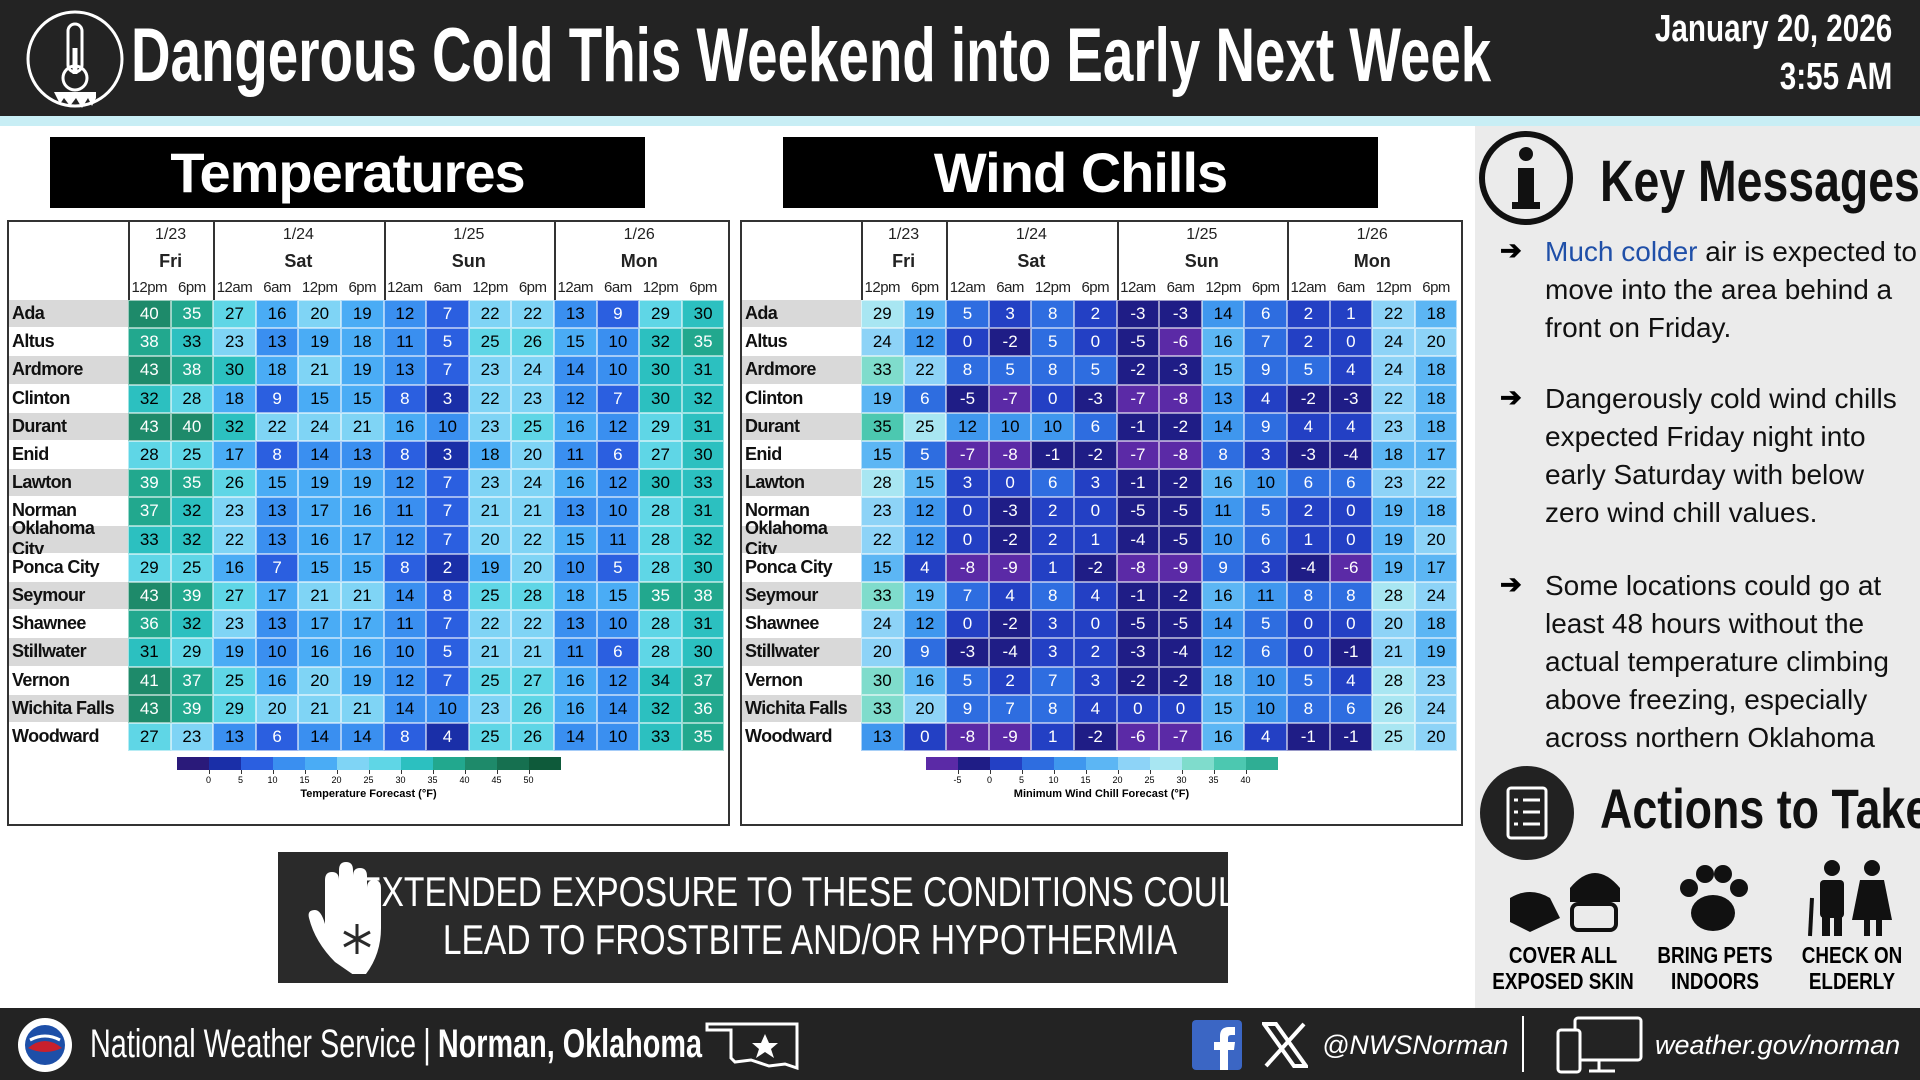 Image resolution: width=1920 pixels, height=1080 pixels. I want to click on column-divider, so click(1117, 260).